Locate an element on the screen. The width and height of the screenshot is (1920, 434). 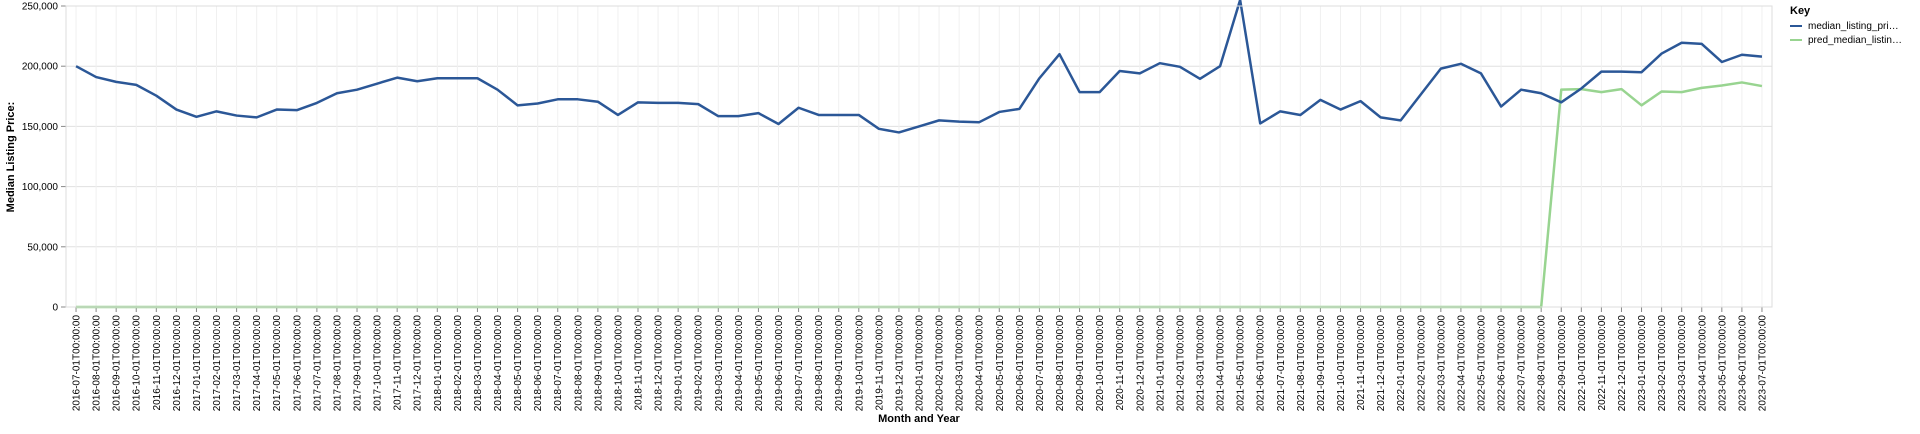
x-tick-label: 2019-07-01T00:00:00 is located at coordinates (799, 363).